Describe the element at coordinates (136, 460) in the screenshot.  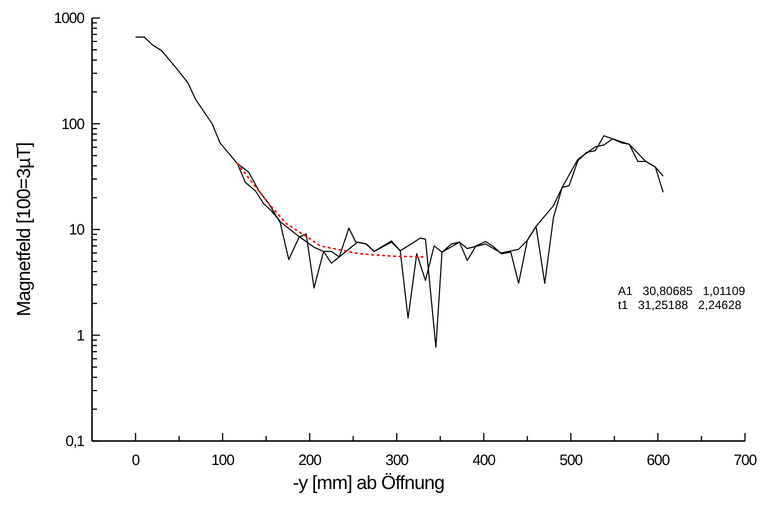
I see `x-tick-label: 0` at that location.